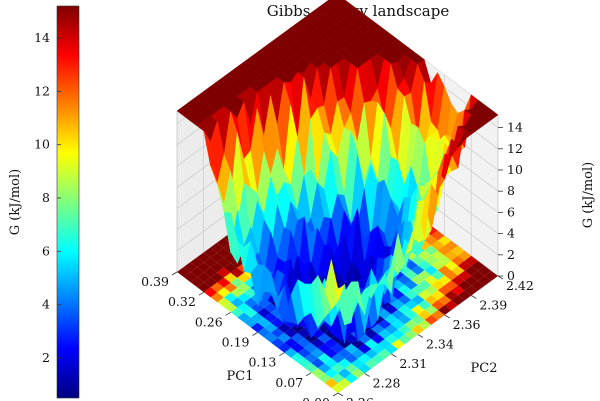  Describe the element at coordinates (340, 394) in the screenshot. I see `y-tick` at that location.